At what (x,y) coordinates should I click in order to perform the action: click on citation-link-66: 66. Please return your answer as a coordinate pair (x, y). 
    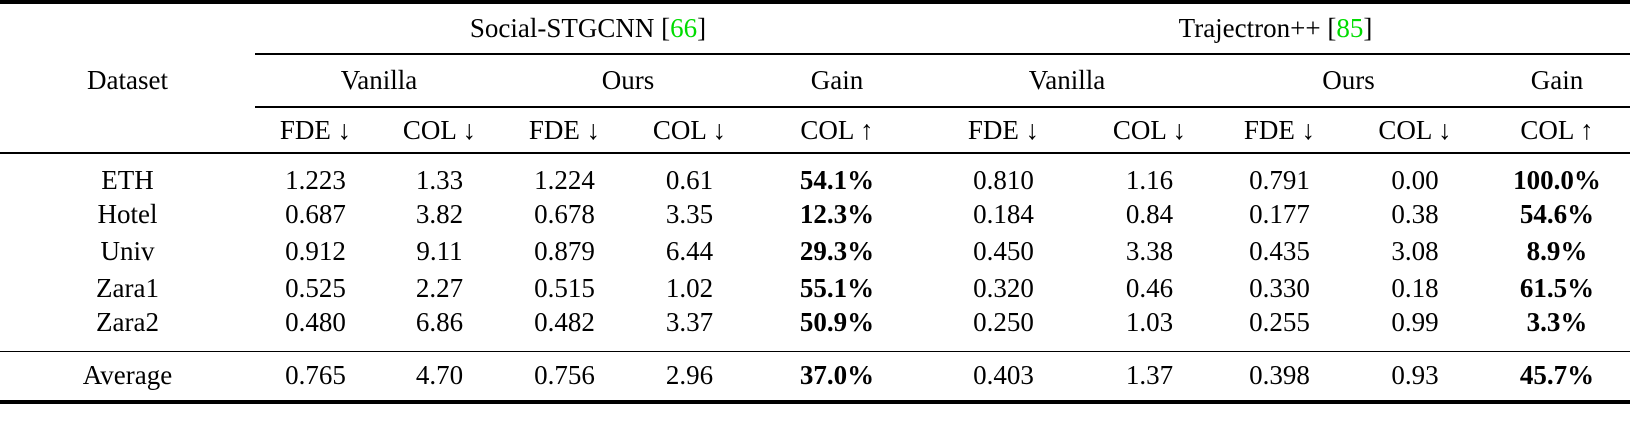
    Looking at the image, I should click on (684, 28).